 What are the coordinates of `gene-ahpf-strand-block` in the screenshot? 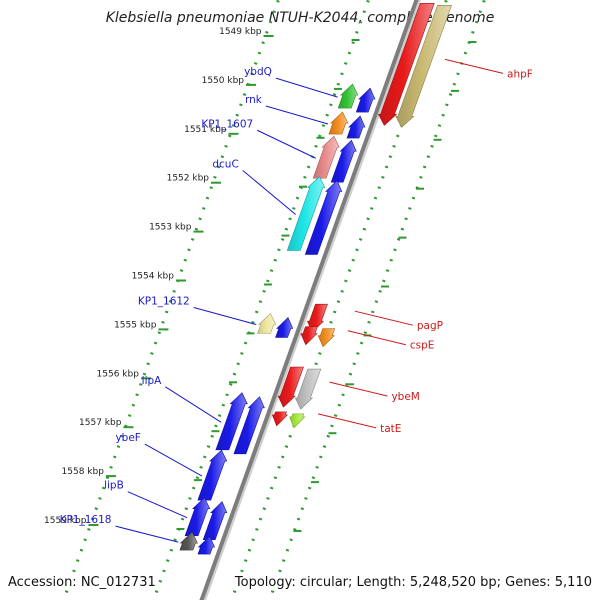 It's located at (406, 64).